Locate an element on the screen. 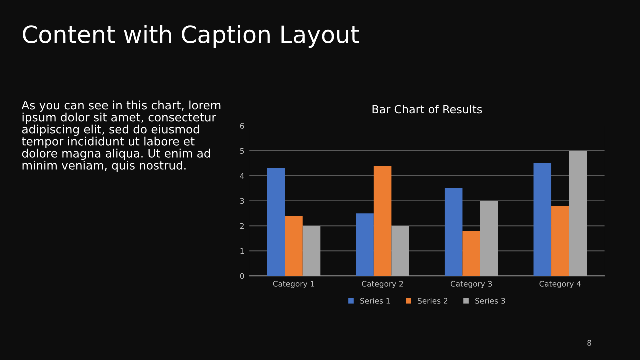 This screenshot has width=640, height=360. text: Content with Caption Layout is located at coordinates (191, 36).